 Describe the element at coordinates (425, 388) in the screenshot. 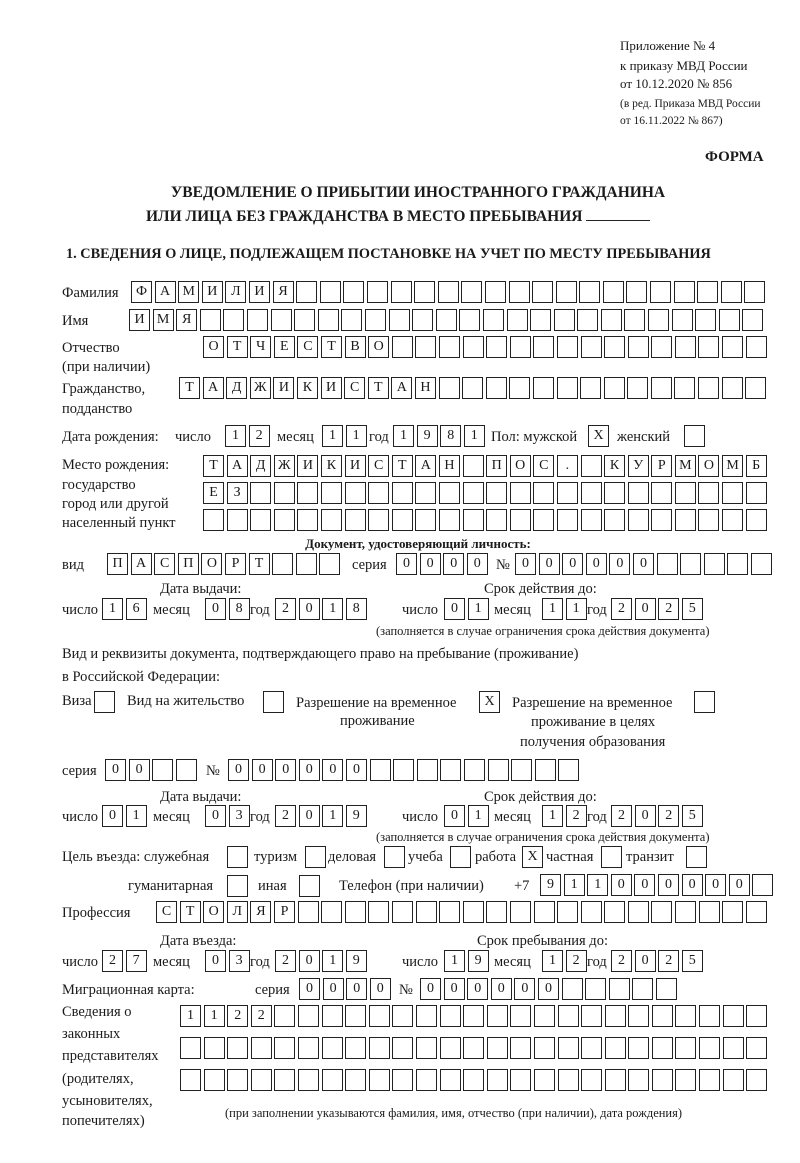

I see `char-box: Н` at that location.